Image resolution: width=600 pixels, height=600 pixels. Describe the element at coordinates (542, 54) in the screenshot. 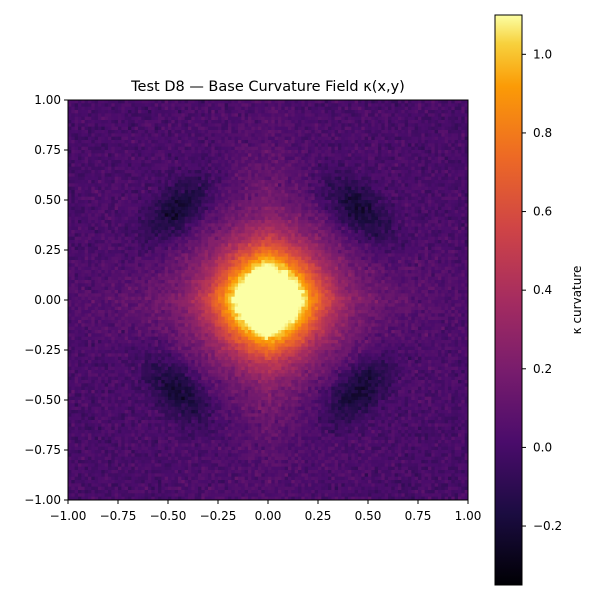

I see `colorbar-tick-label: 1.0` at that location.